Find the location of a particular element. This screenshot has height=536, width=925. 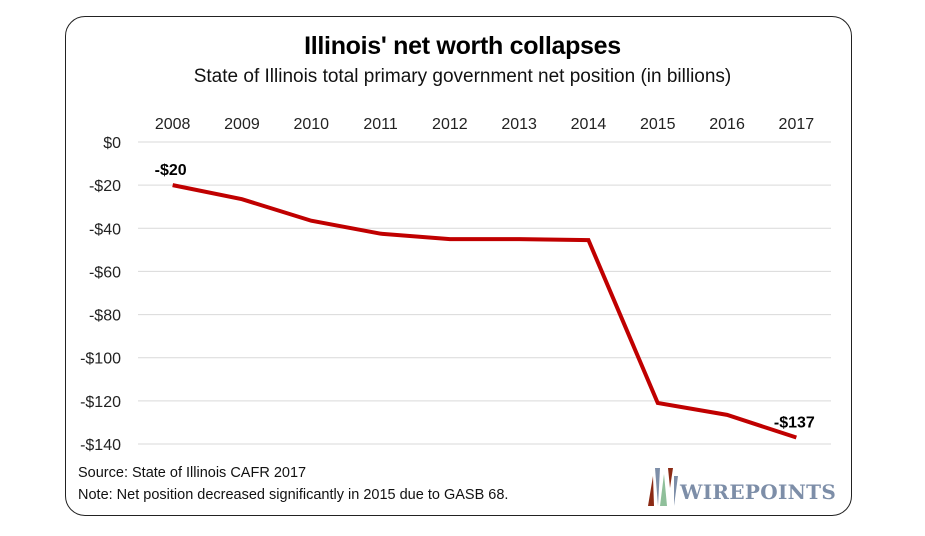

y-tick-label: -$120 is located at coordinates (100, 402).